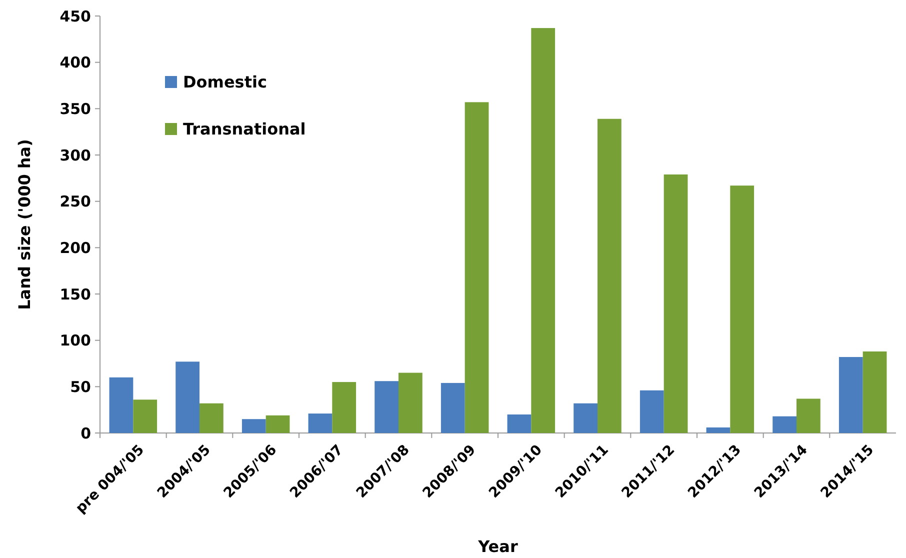 This screenshot has height=558, width=906. What do you see at coordinates (75, 341) in the screenshot?
I see `y-tick-label: 100` at bounding box center [75, 341].